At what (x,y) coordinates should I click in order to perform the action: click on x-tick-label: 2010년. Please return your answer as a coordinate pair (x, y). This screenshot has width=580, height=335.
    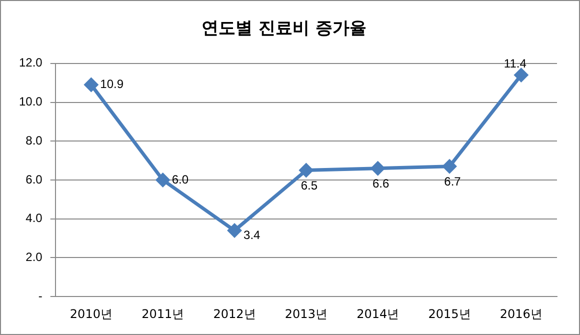
    Looking at the image, I should click on (91, 313).